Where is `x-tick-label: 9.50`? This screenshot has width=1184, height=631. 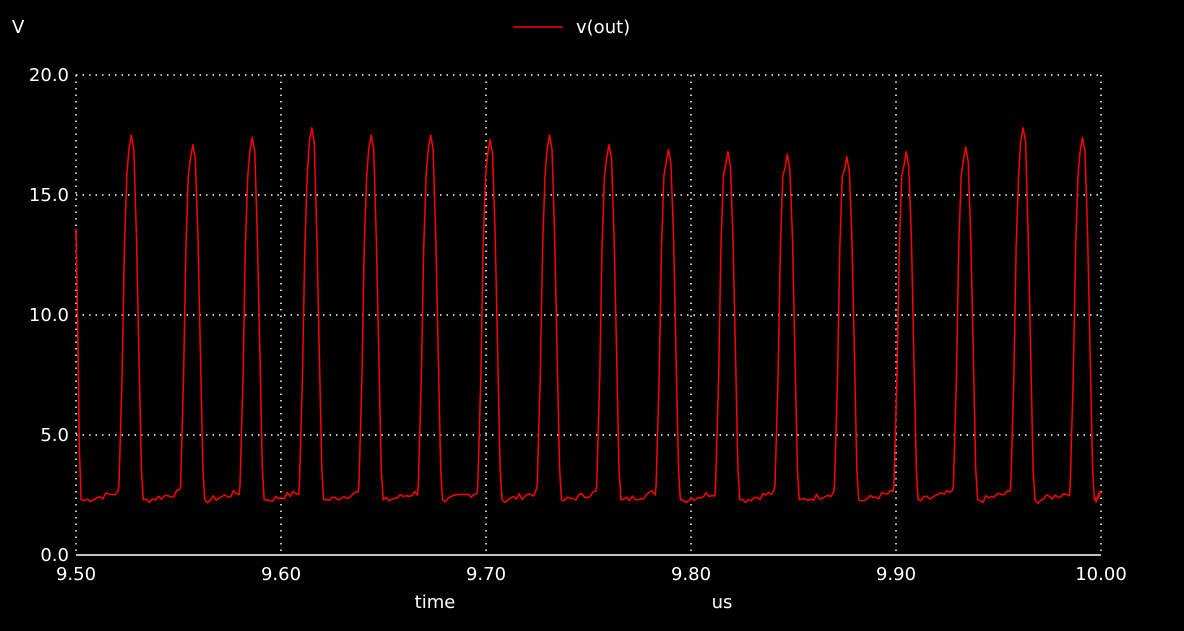
x-tick-label: 9.50 is located at coordinates (76, 574).